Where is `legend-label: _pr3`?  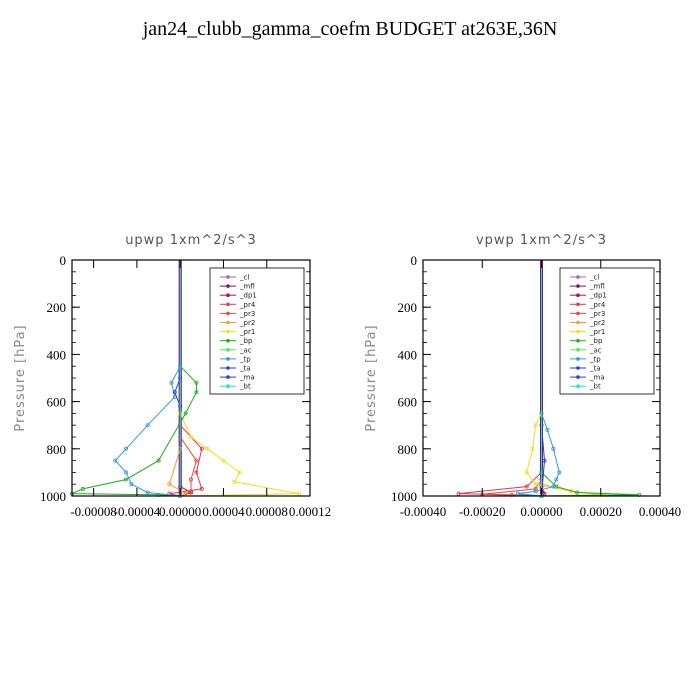
legend-label: _pr3 is located at coordinates (247, 314).